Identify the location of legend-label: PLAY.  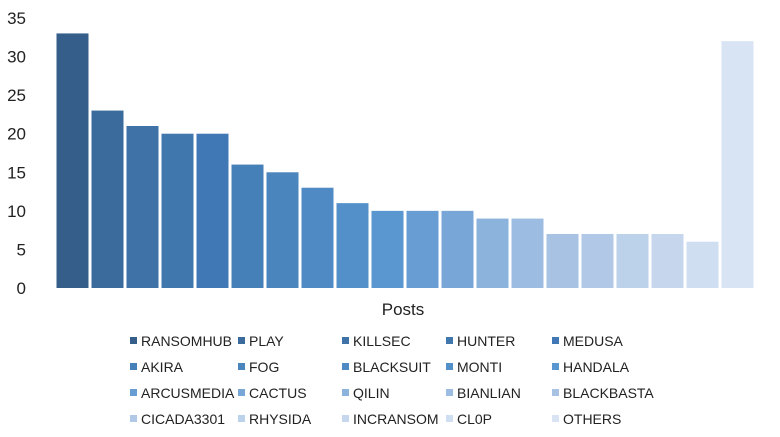
(266, 341).